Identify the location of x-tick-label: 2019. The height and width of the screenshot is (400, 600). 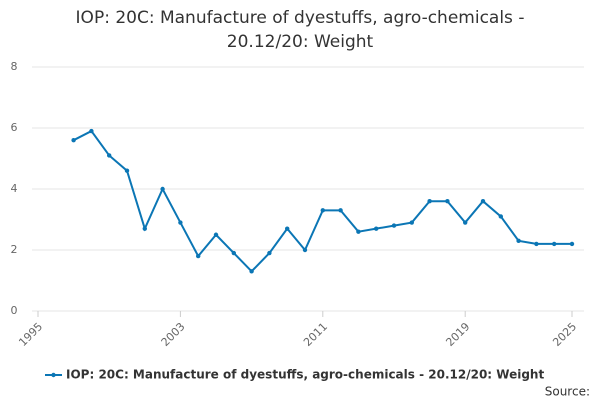
(457, 334).